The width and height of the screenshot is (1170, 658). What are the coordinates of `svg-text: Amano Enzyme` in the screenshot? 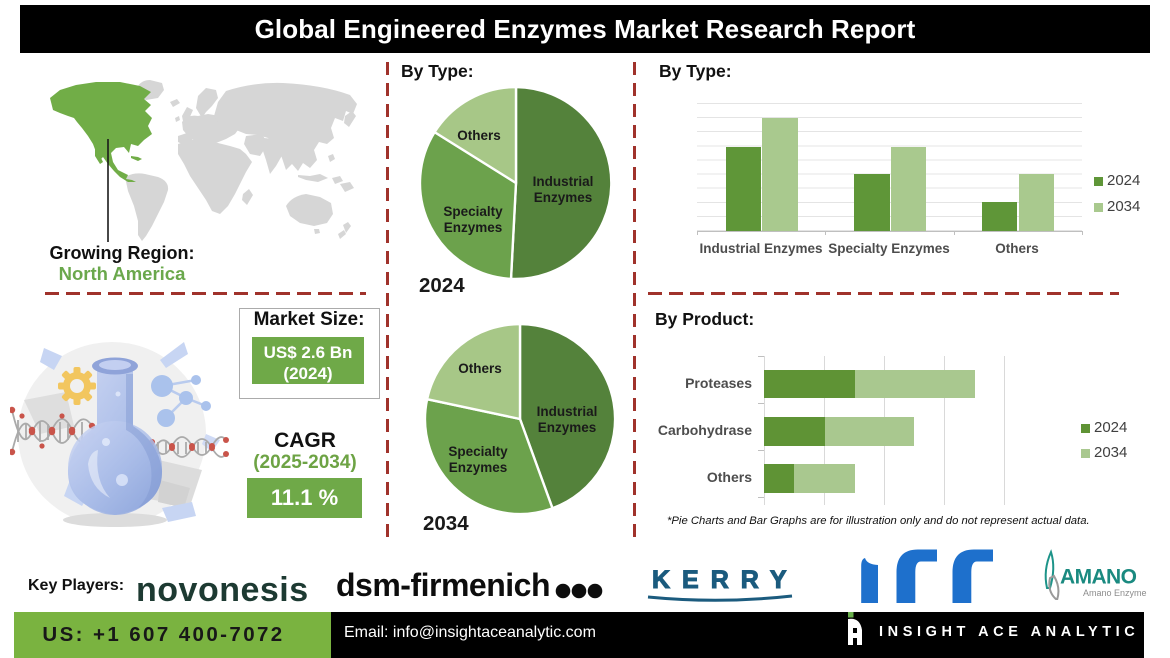 It's located at (1115, 593).